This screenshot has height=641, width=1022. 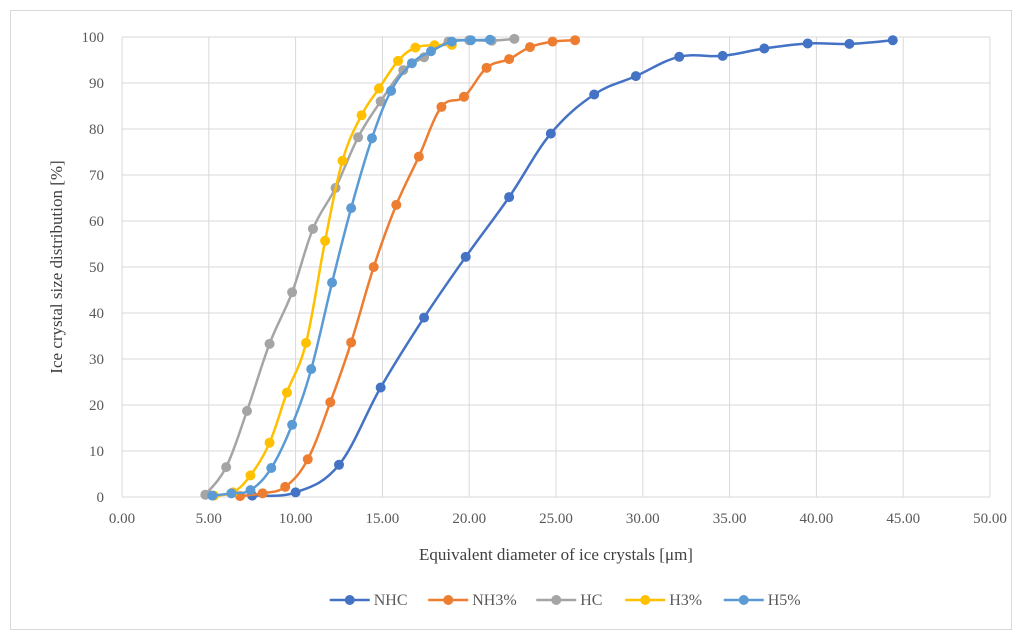 What do you see at coordinates (556, 554) in the screenshot?
I see `x-axis-title: Equivalent diameter of ice crystals [μm]` at bounding box center [556, 554].